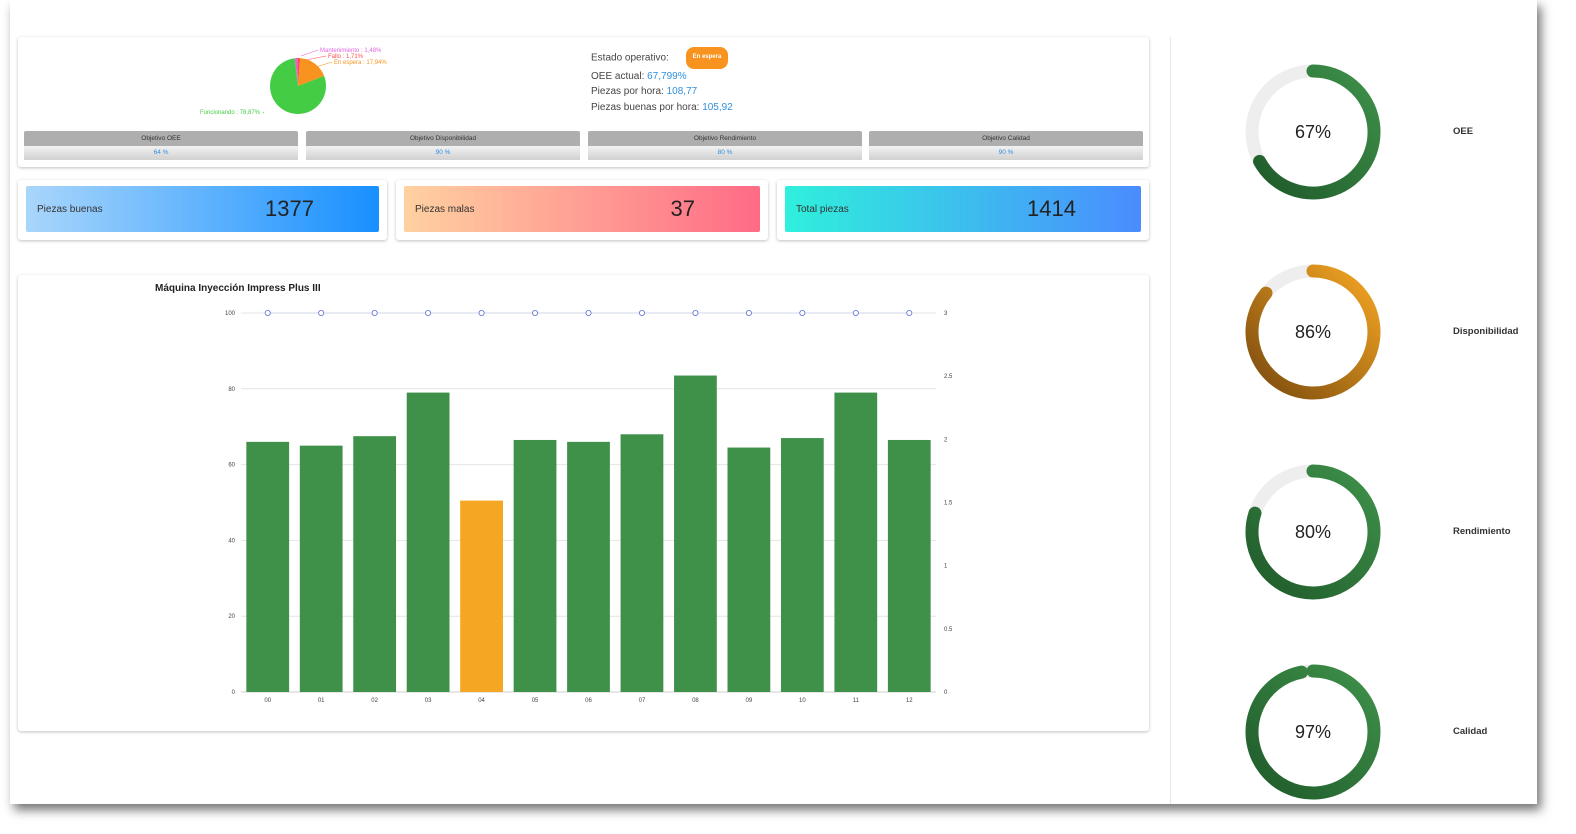 This screenshot has width=1576, height=834. I want to click on x-tick-label: 06, so click(588, 701).